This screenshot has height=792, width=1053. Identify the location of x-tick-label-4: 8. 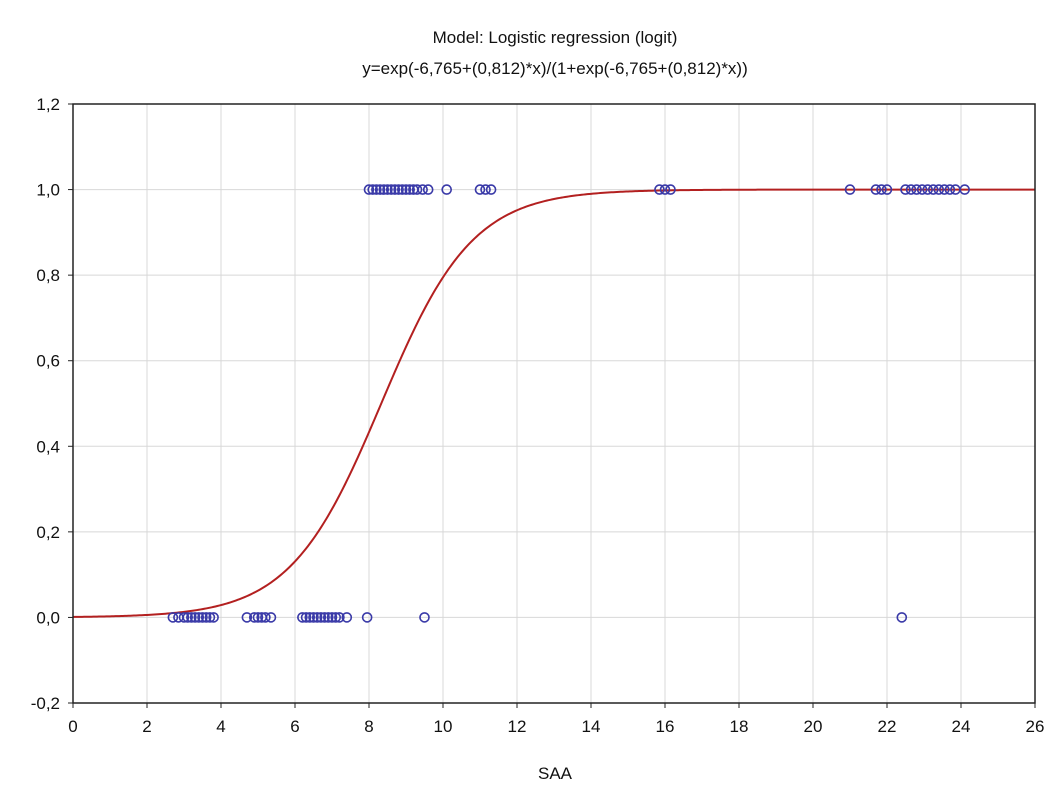
(368, 726).